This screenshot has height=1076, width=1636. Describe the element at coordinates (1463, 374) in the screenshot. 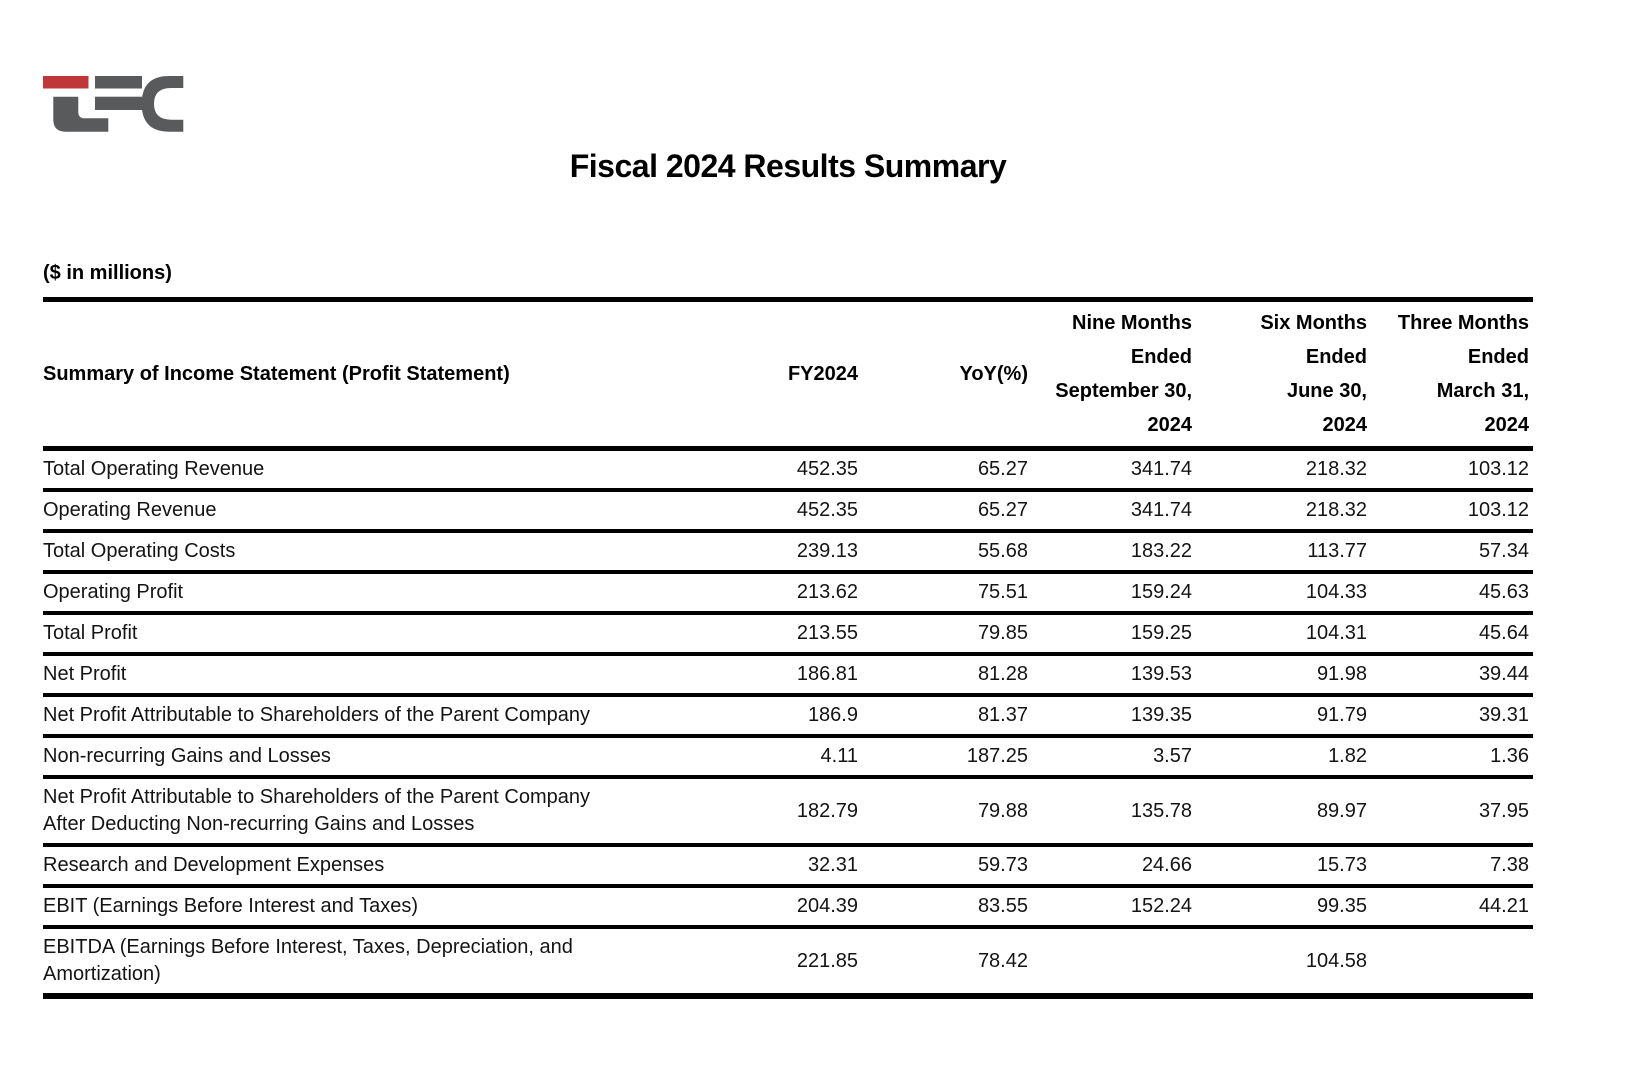

I see `column-header-three-months: Three Months Ended March 31, 2024` at that location.